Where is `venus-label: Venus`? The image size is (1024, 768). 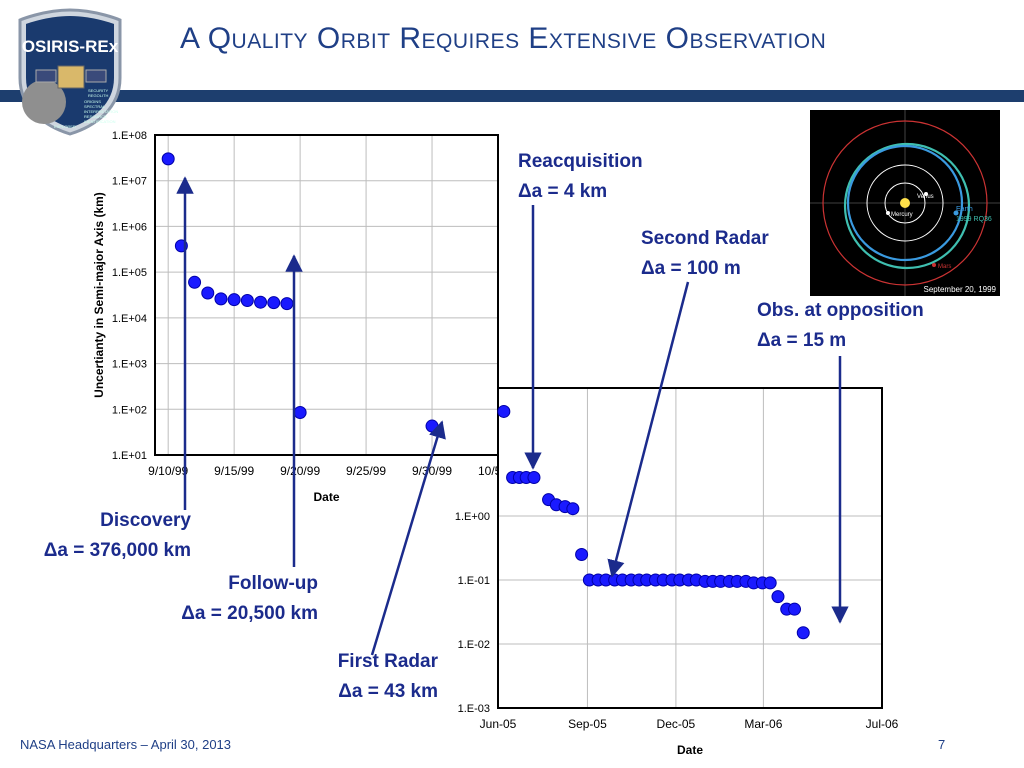 venus-label: Venus is located at coordinates (925, 197).